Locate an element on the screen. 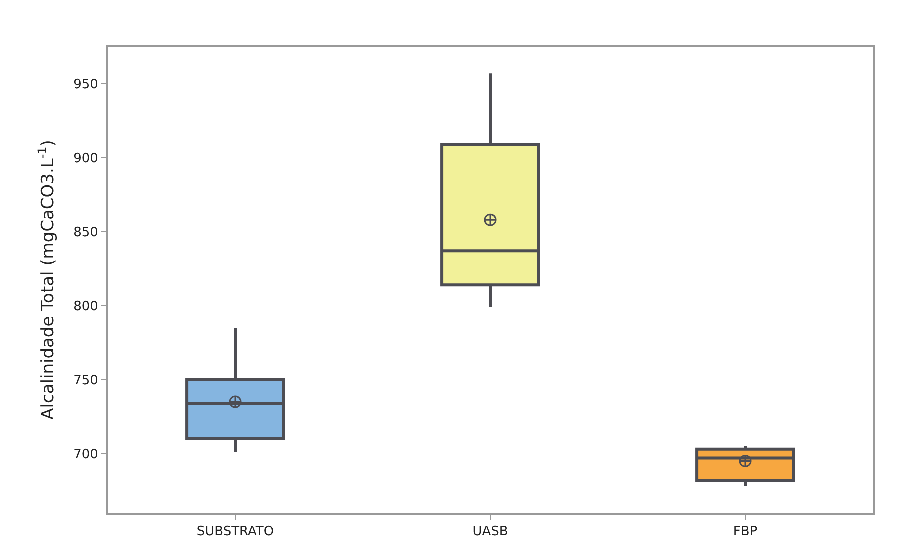 This screenshot has height=551, width=903. y-tick-label: 850 is located at coordinates (86, 232).